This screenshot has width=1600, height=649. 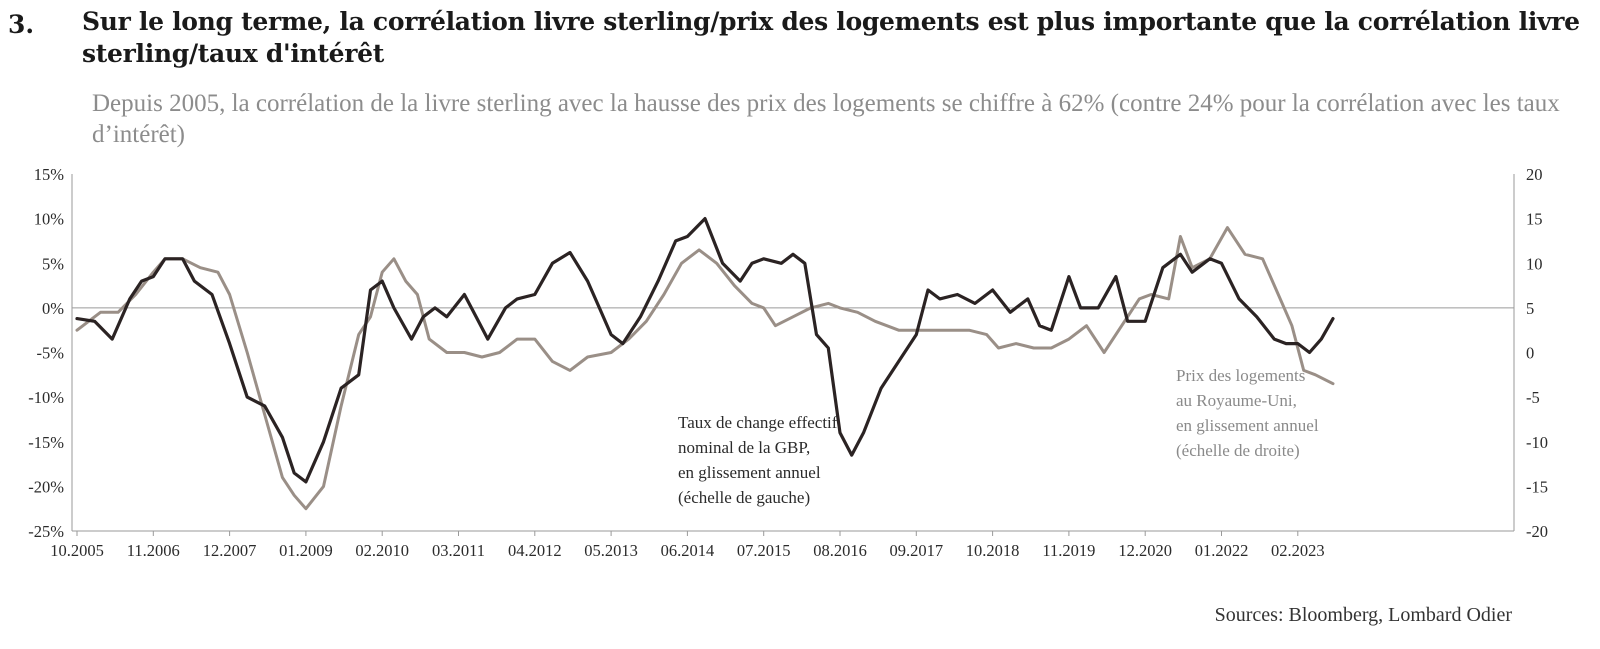 What do you see at coordinates (1240, 375) in the screenshot?
I see `house-price-series-label: Prix des logements` at bounding box center [1240, 375].